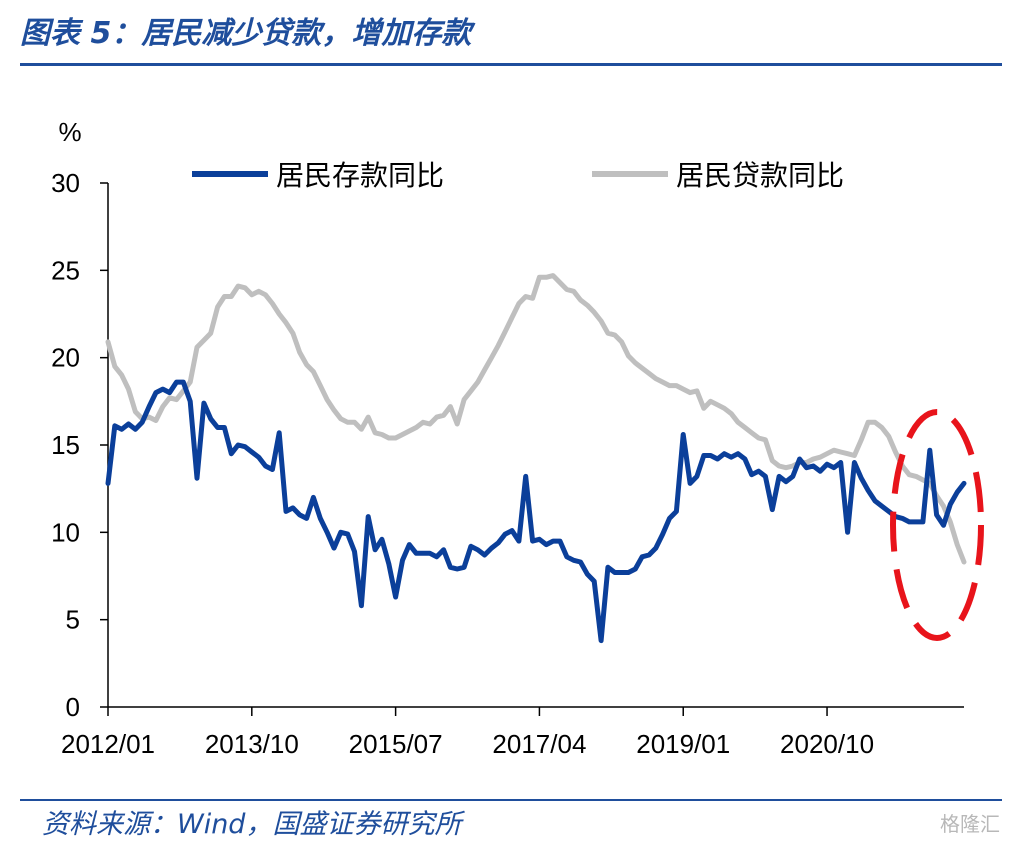 The width and height of the screenshot is (1018, 841). What do you see at coordinates (360, 175) in the screenshot?
I see `legend-label: 居民存款同比` at bounding box center [360, 175].